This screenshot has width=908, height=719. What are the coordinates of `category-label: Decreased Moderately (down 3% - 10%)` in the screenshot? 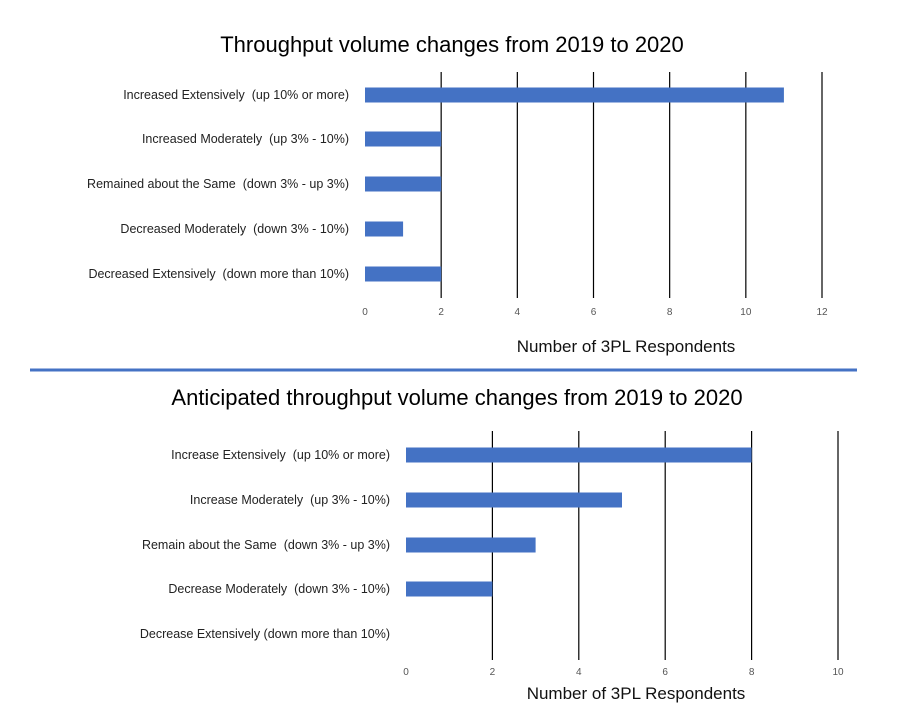 It's located at (234, 229).